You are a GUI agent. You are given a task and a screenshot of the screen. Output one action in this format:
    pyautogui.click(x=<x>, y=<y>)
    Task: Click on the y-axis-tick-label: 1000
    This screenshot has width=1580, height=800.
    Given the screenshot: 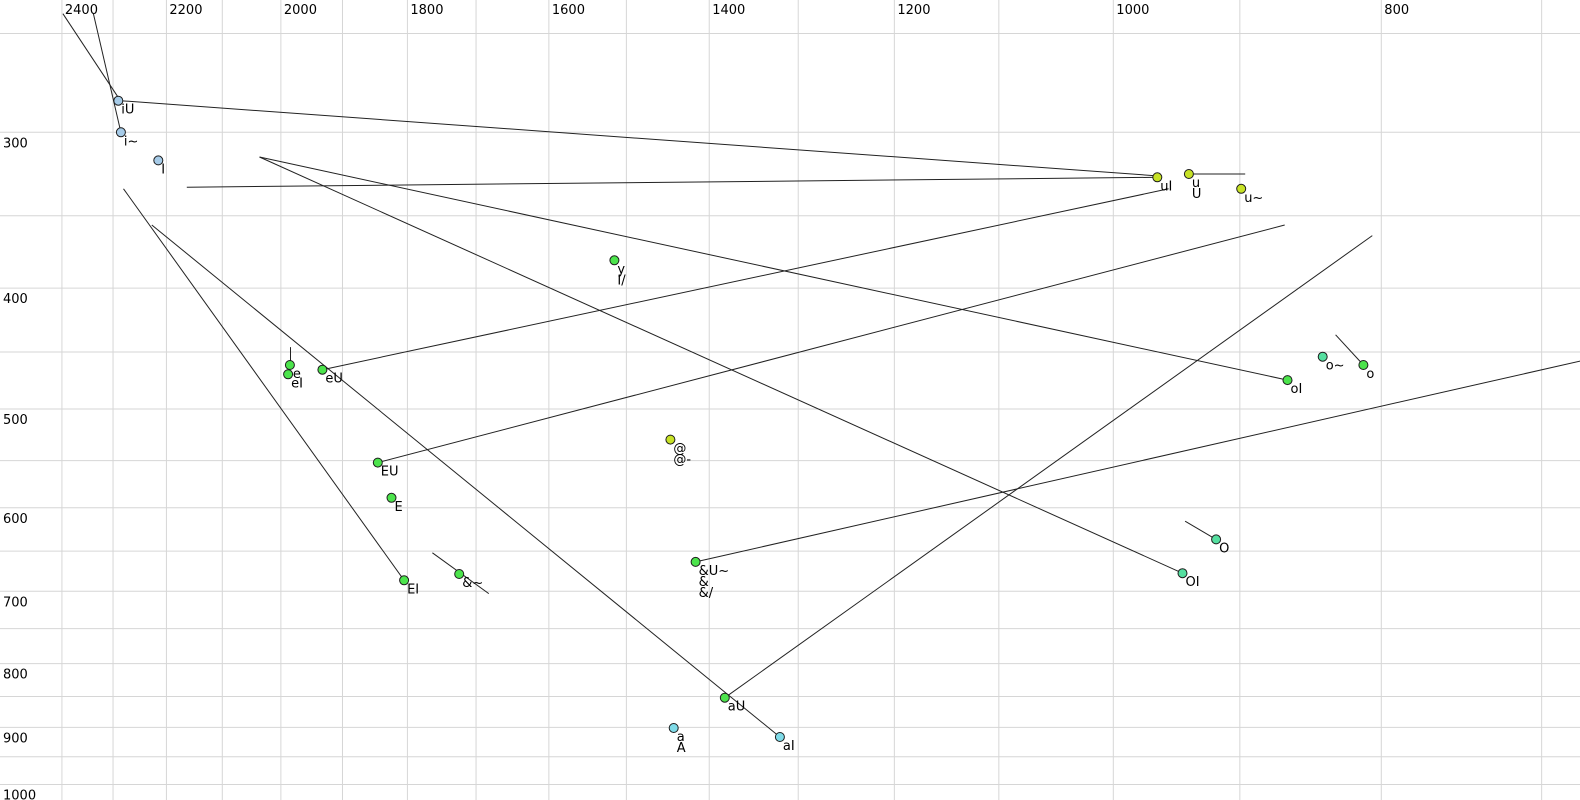 What is the action you would take?
    pyautogui.click(x=19, y=794)
    